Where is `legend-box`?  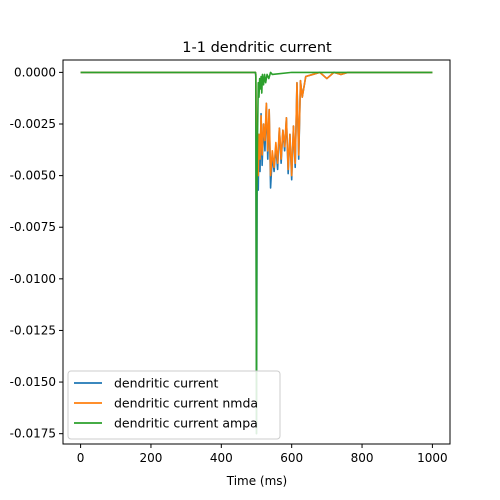
legend-box is located at coordinates (174, 405).